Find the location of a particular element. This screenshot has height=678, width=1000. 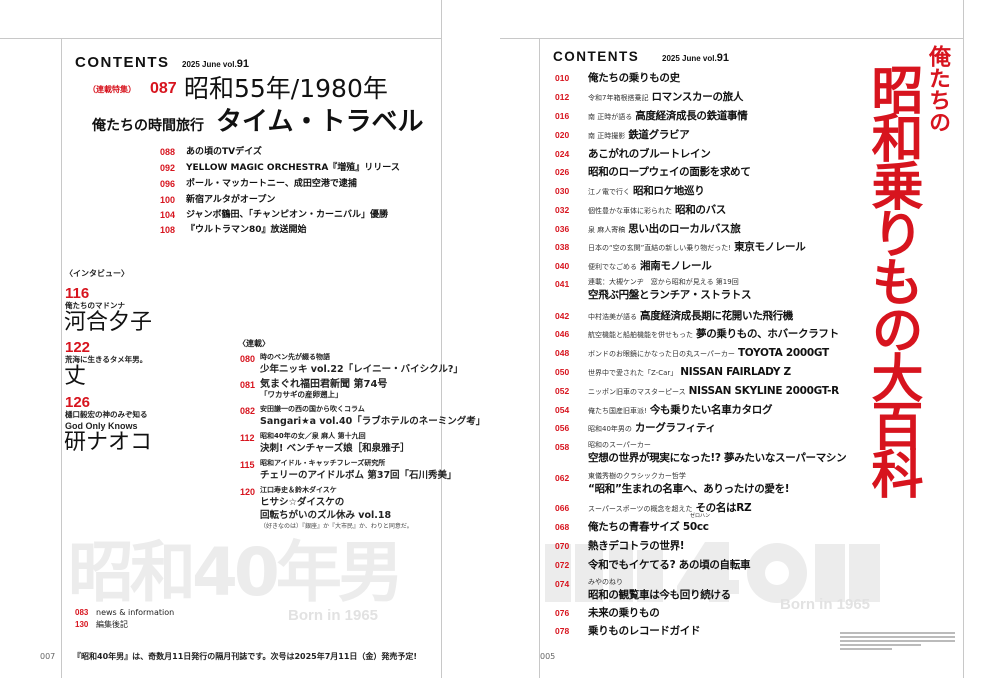

toc-entry: ボンドのお眼鏡にかなった日の丸スーパーカー TOYOTA 2000GT is located at coordinates (708, 353).